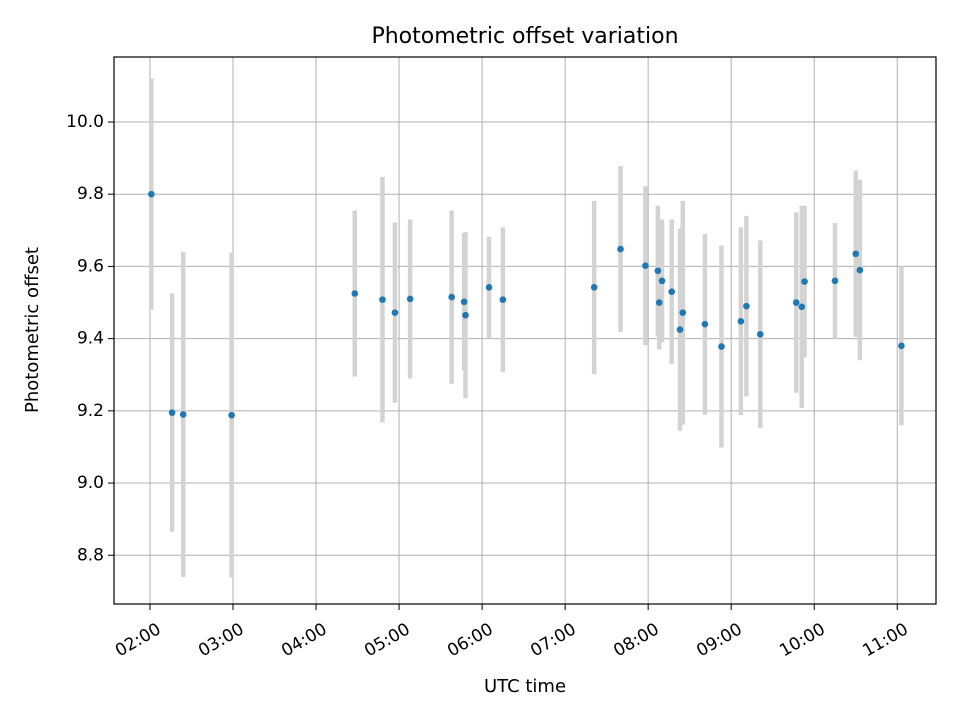 The image size is (960, 720). Describe the element at coordinates (90, 266) in the screenshot. I see `y-tick-label: 9.6` at that location.